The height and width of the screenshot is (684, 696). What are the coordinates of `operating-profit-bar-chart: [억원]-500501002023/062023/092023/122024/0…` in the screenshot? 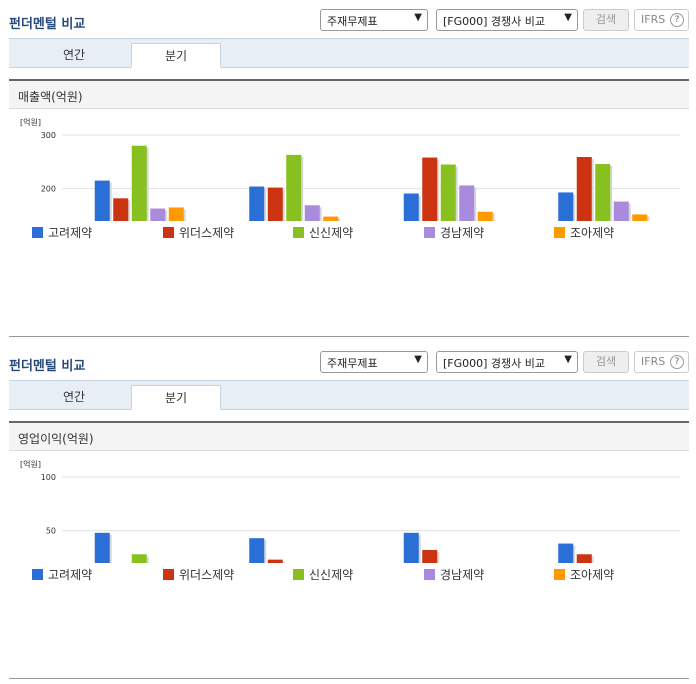 It's located at (350, 511).